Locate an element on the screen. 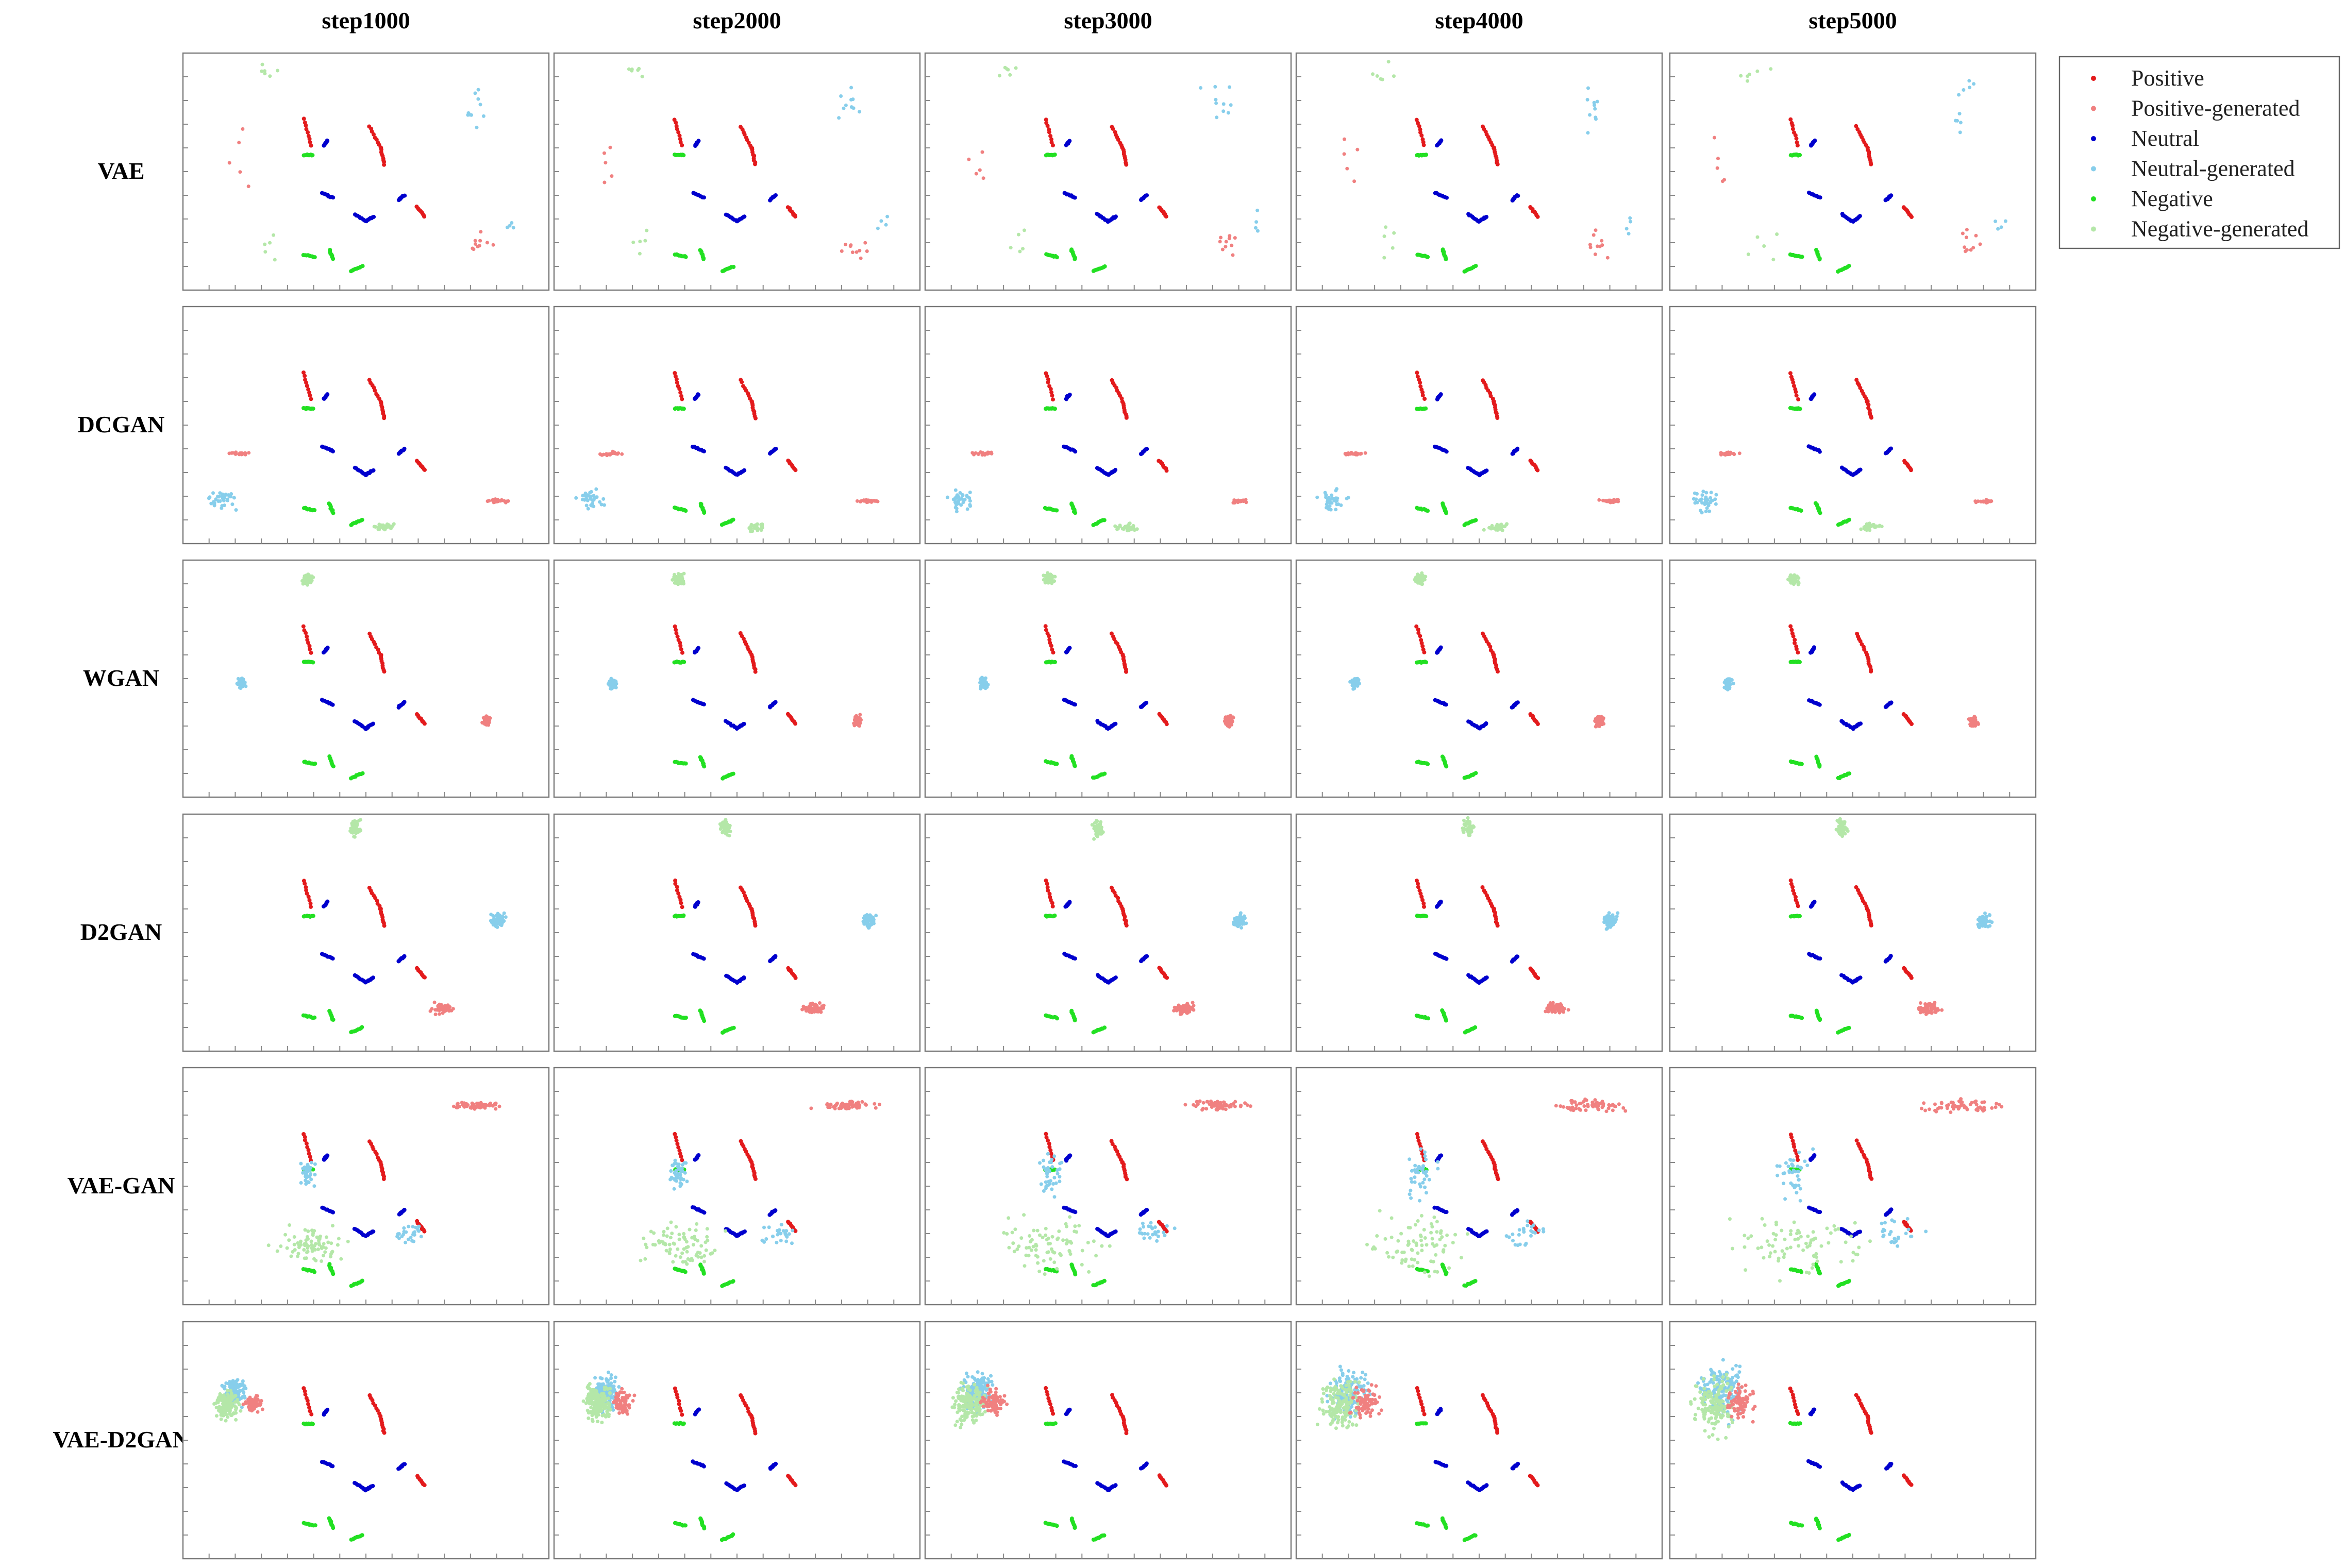 Image resolution: width=2345 pixels, height=1568 pixels. panel-d2gan-step3000 is located at coordinates (1108, 932).